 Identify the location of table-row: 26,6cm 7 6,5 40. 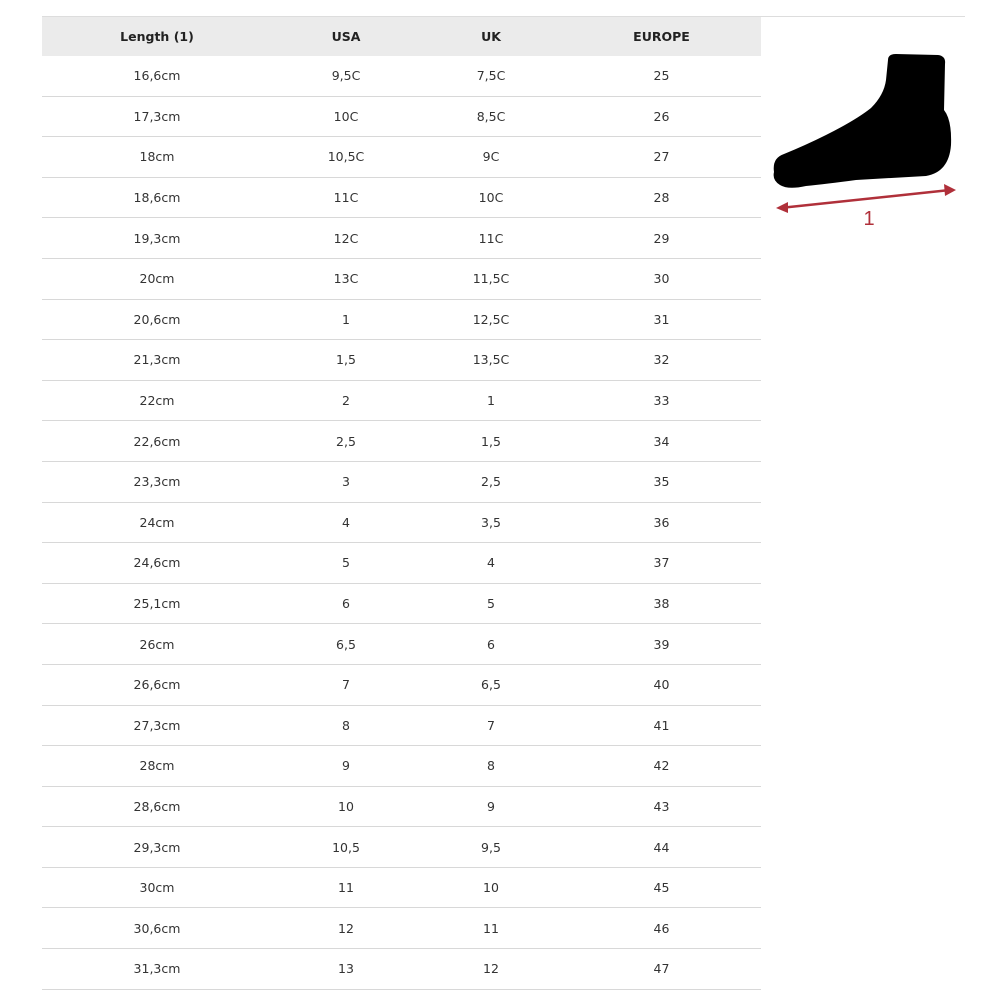
(401, 685).